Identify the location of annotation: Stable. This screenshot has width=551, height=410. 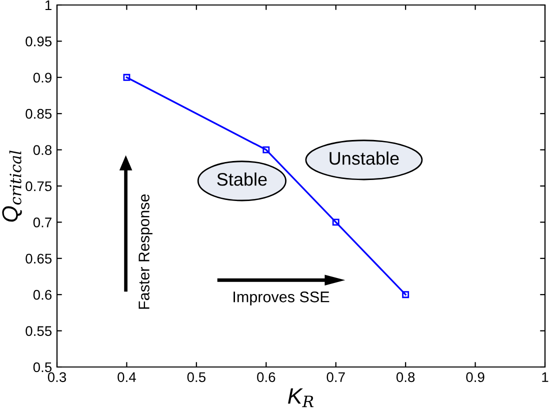
(242, 179).